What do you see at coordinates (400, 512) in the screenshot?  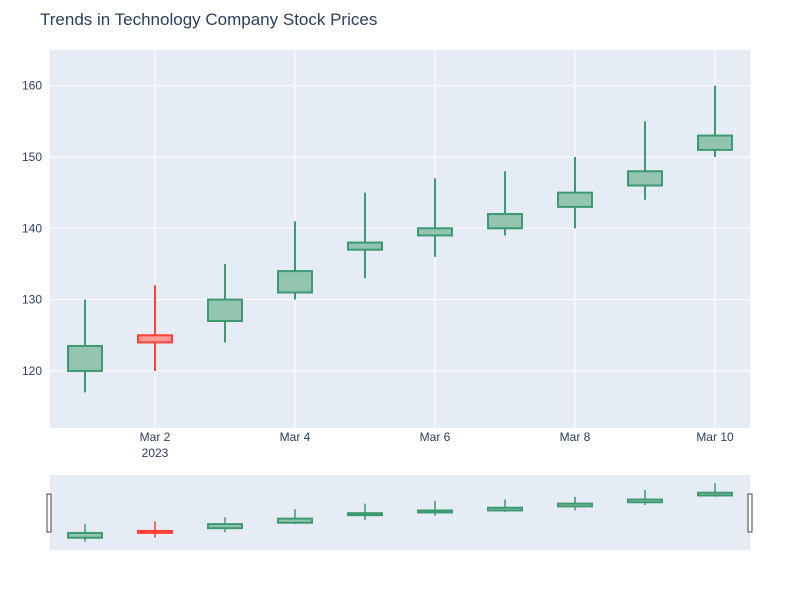 I see `range-slider` at bounding box center [400, 512].